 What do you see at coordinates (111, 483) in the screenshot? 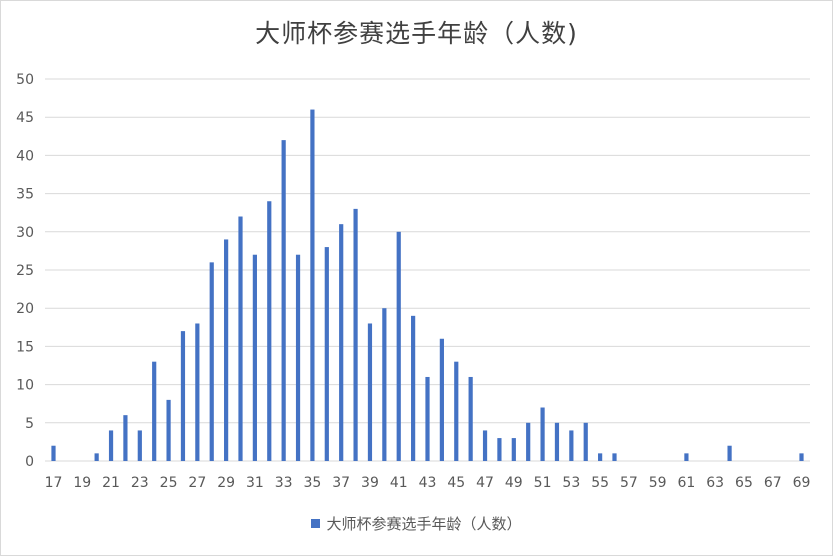
I see `x-tick-label: 21` at bounding box center [111, 483].